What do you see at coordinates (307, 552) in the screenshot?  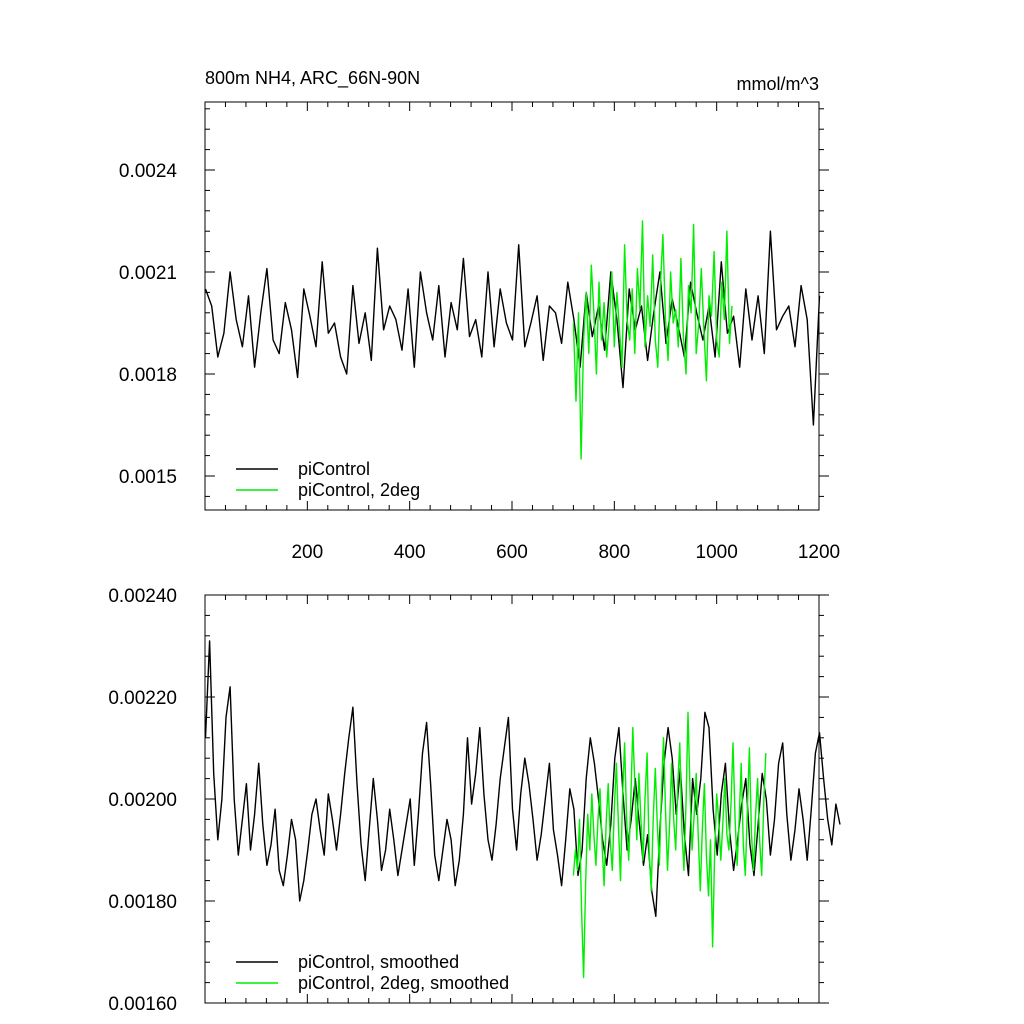 I see `x-tick-label: 200` at bounding box center [307, 552].